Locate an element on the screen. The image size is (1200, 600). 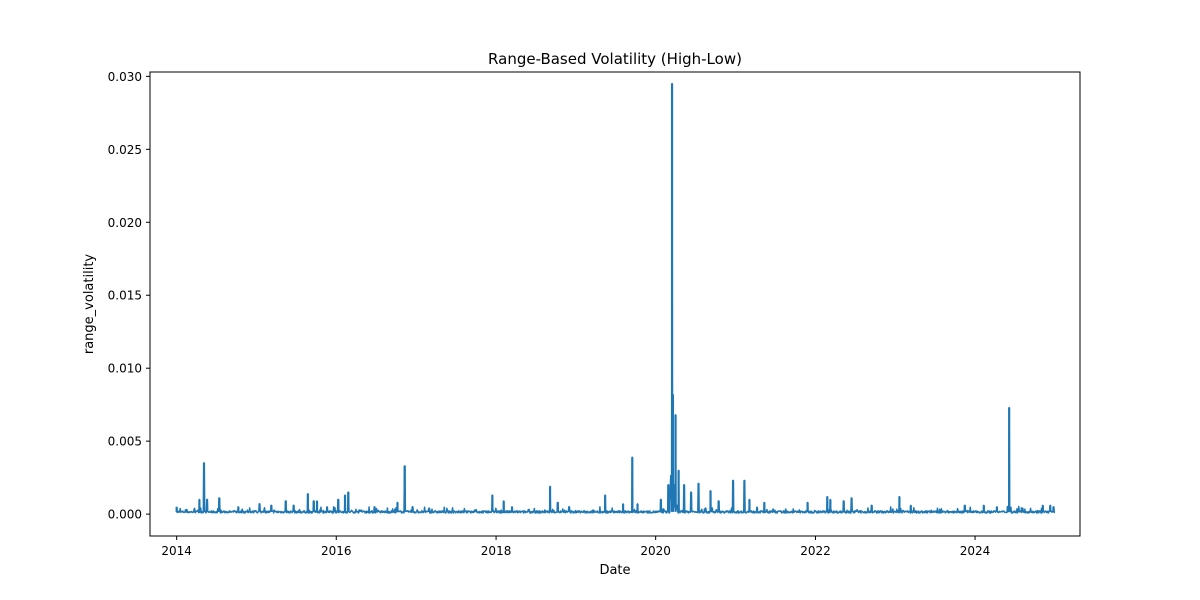
x-tick-label: 2016 is located at coordinates (336, 551).